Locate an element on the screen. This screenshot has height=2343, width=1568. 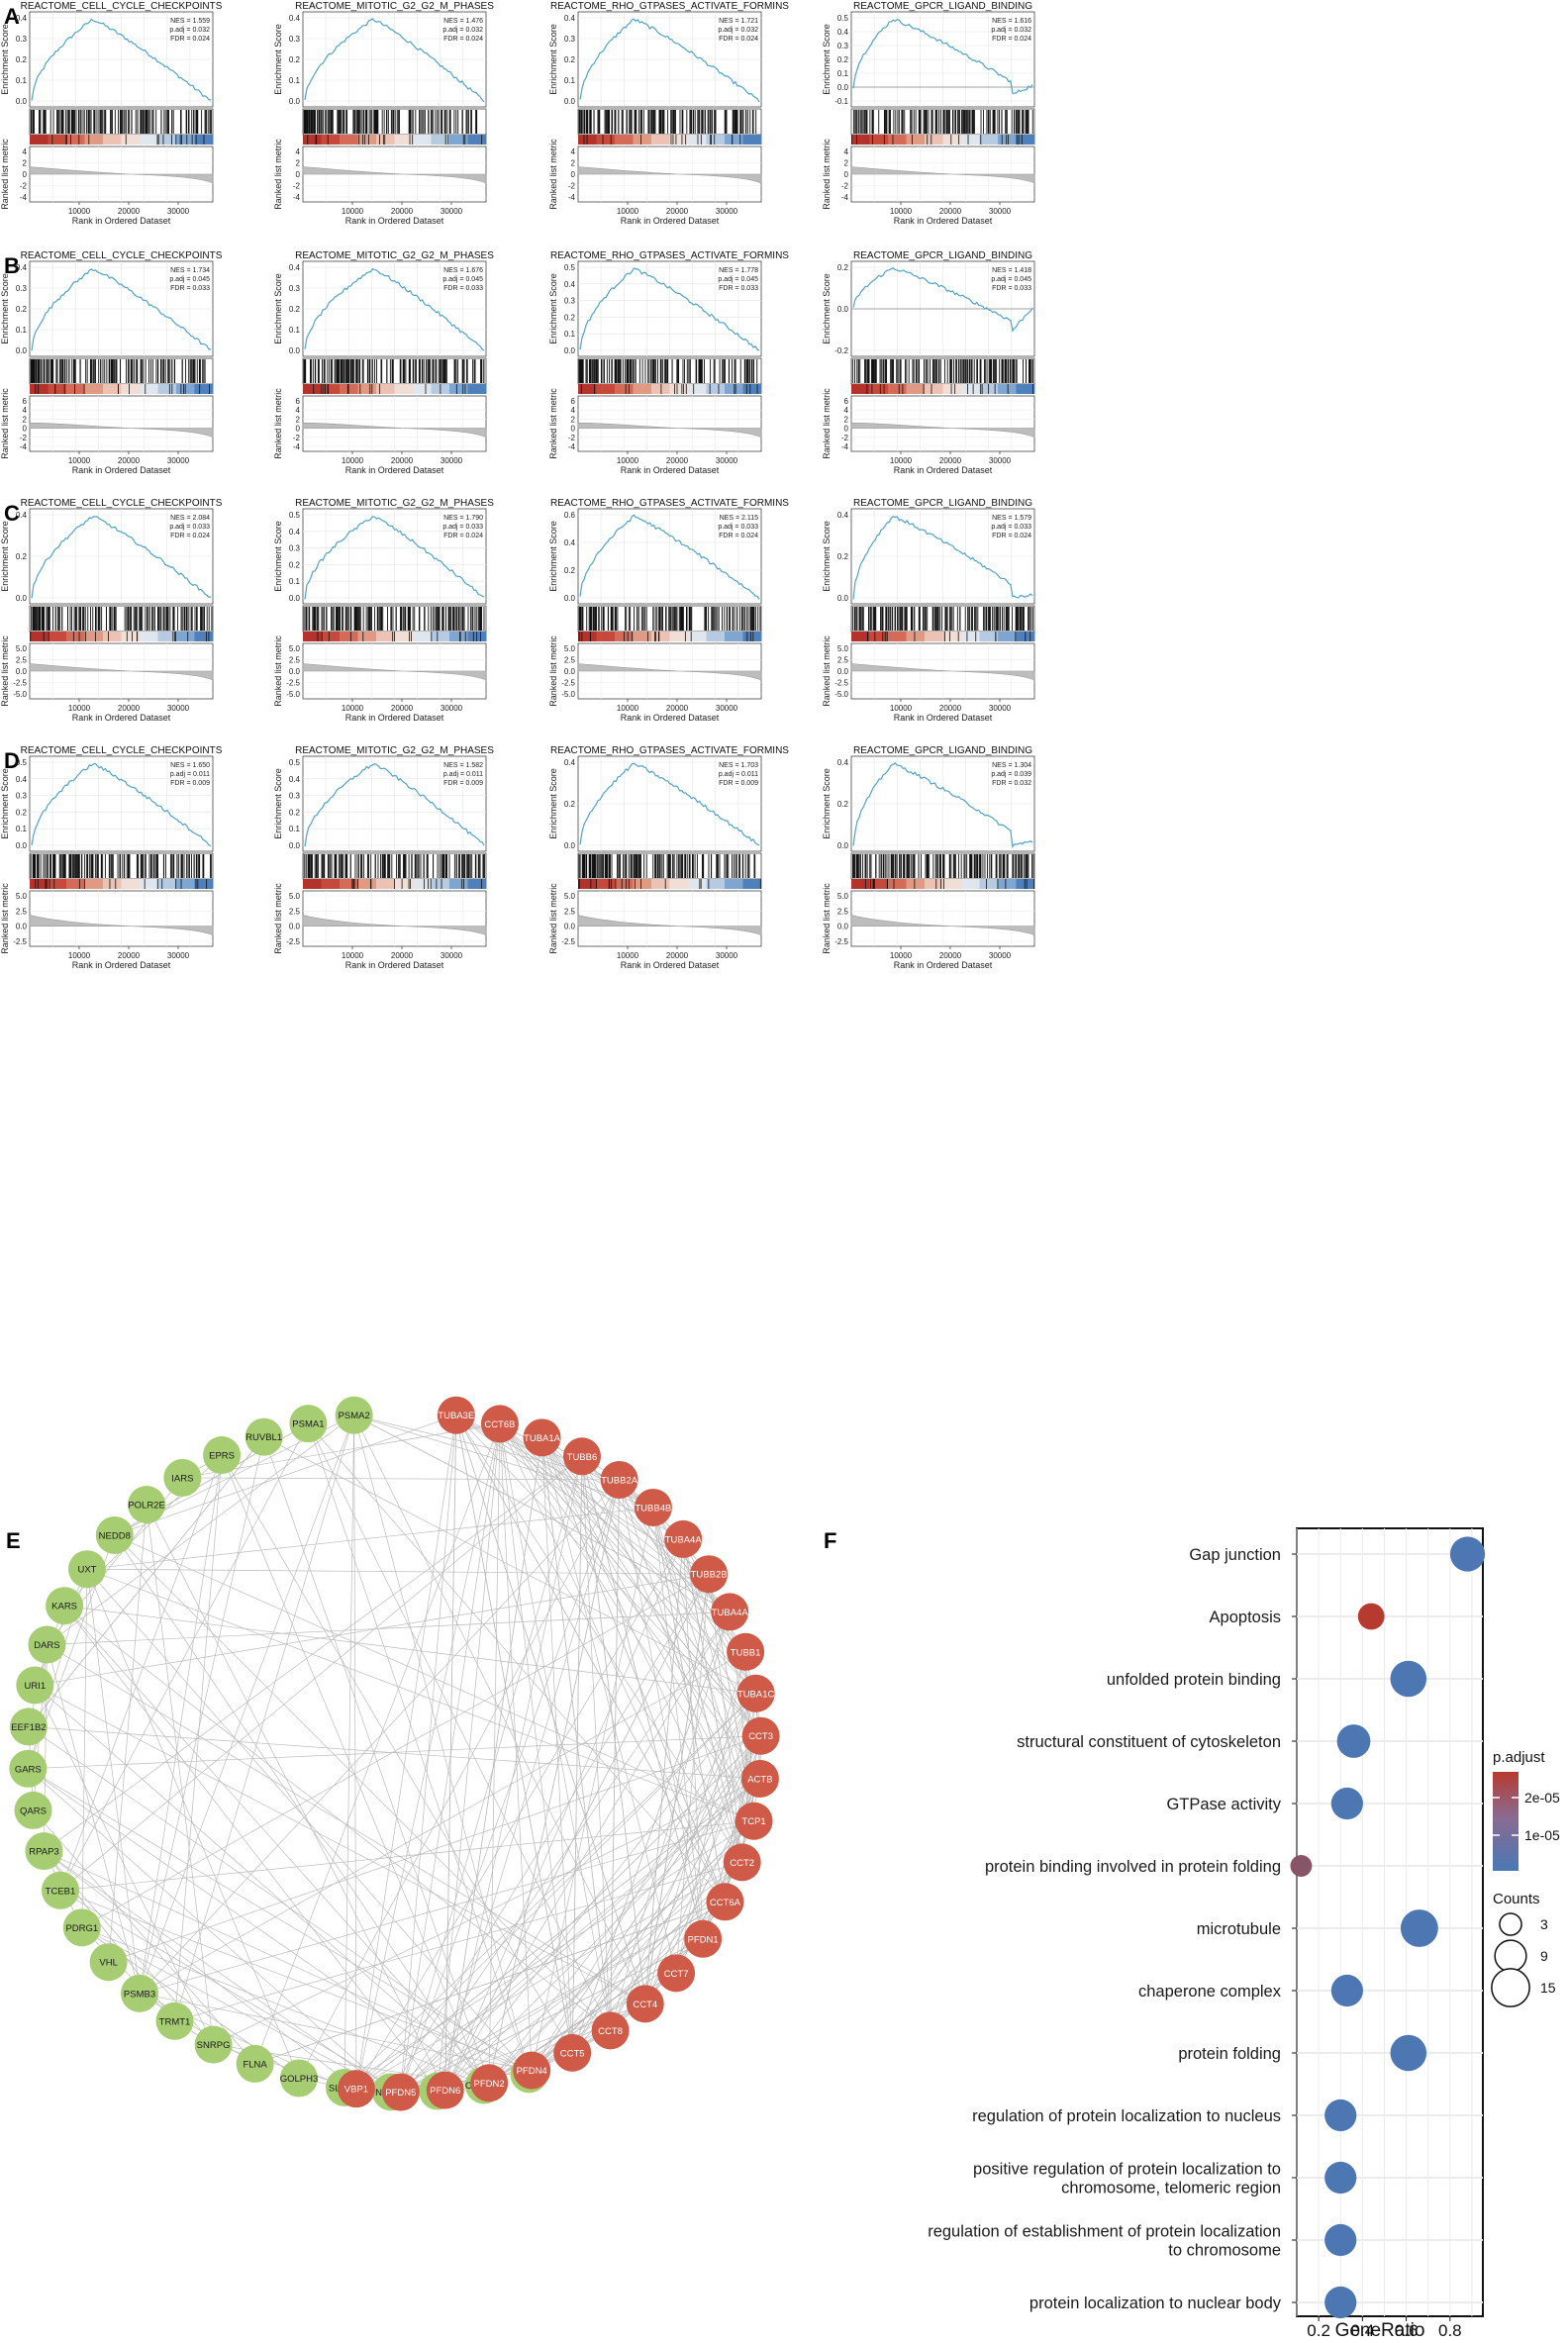
es-tick-label: 0.3 is located at coordinates (570, 301).